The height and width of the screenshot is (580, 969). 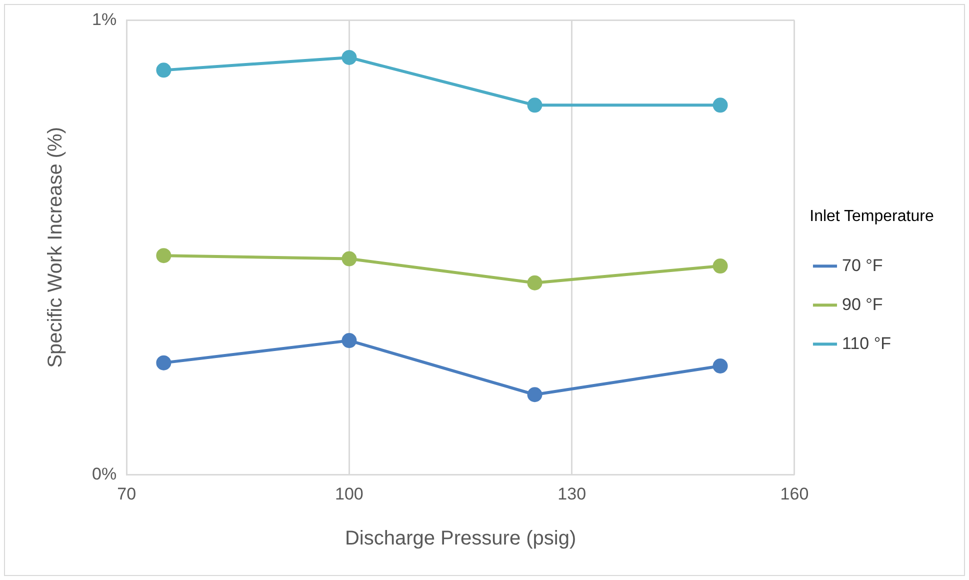 What do you see at coordinates (862, 265) in the screenshot?
I see `legend-label: 70 °F` at bounding box center [862, 265].